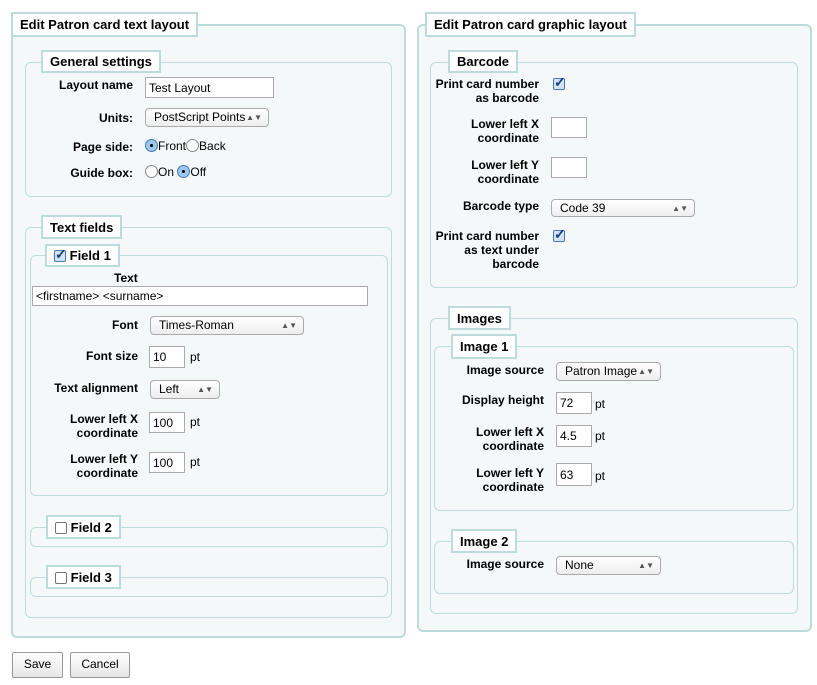 The width and height of the screenshot is (817, 685). What do you see at coordinates (184, 171) in the screenshot?
I see `guide-box-off-radio` at bounding box center [184, 171].